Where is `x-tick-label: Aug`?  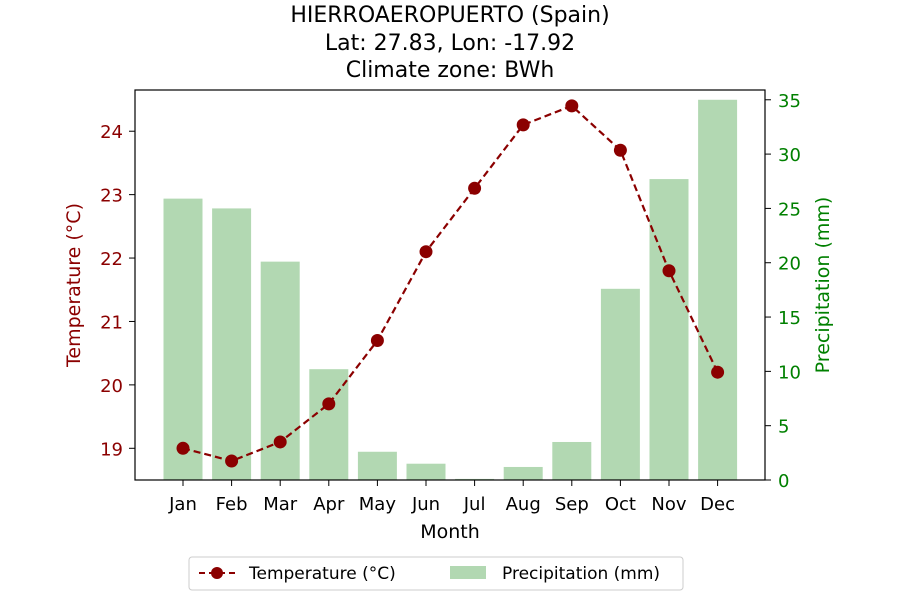 x-tick-label: Aug is located at coordinates (523, 504).